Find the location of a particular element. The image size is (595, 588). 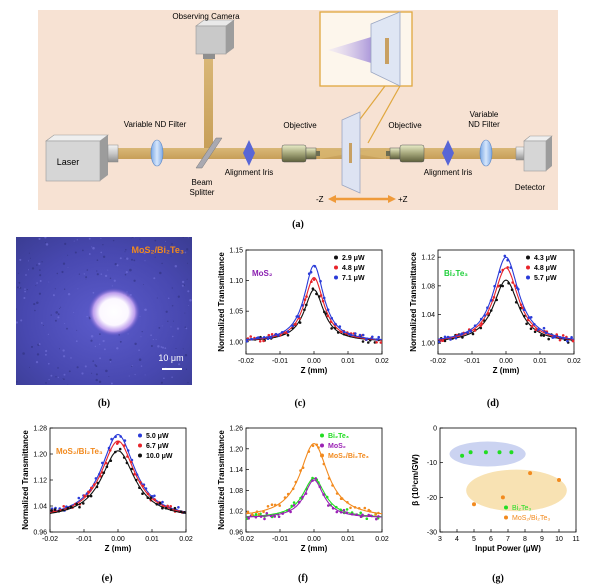

inset-film is located at coordinates (387, 51).